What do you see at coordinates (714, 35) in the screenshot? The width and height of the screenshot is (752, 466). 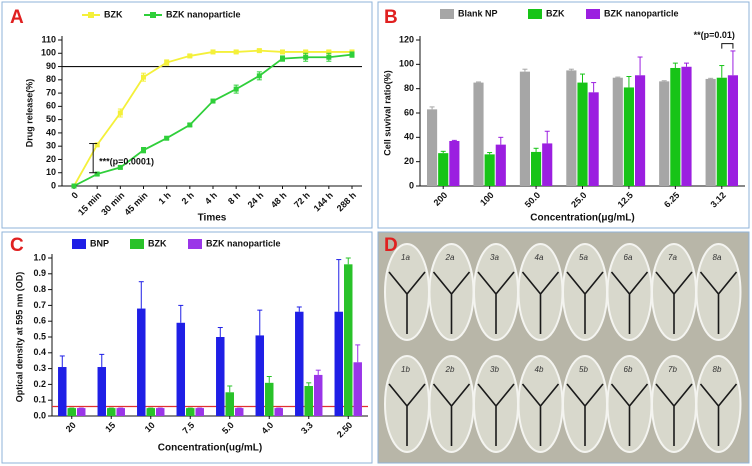 I see `annotation: **(p=0.01)` at bounding box center [714, 35].